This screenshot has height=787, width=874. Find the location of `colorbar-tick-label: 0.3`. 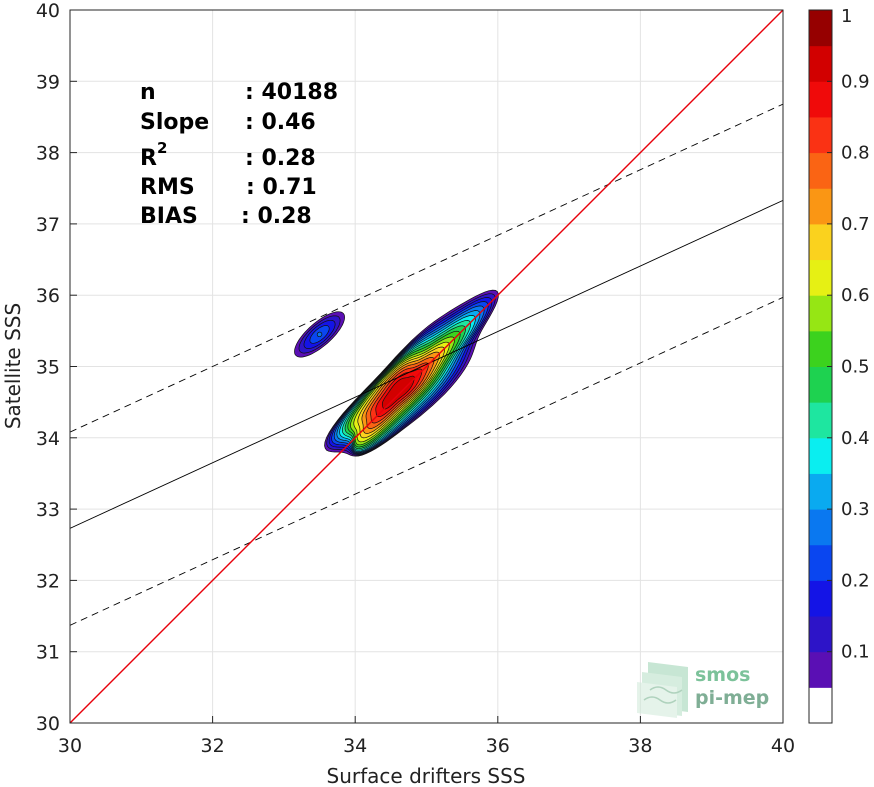

colorbar-tick-label: 0.3 is located at coordinates (855, 509).